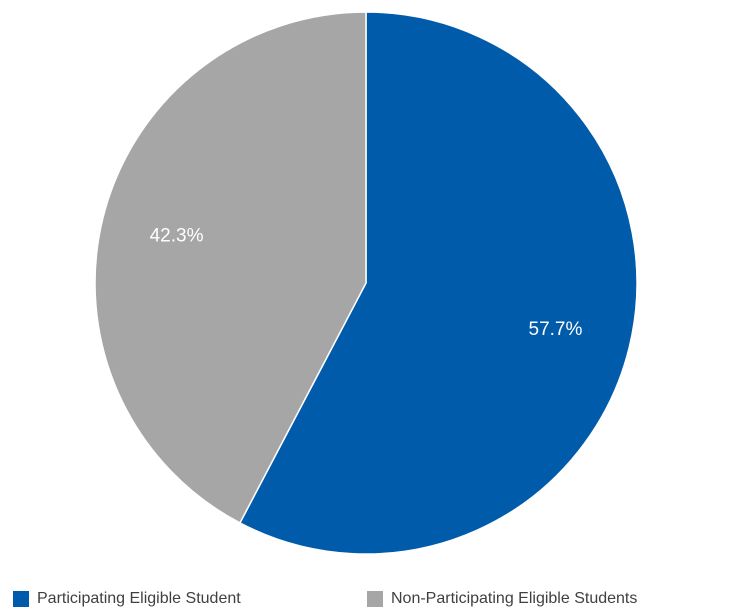  What do you see at coordinates (139, 598) in the screenshot?
I see `legend-label-0: Participating Eligible Student` at bounding box center [139, 598].